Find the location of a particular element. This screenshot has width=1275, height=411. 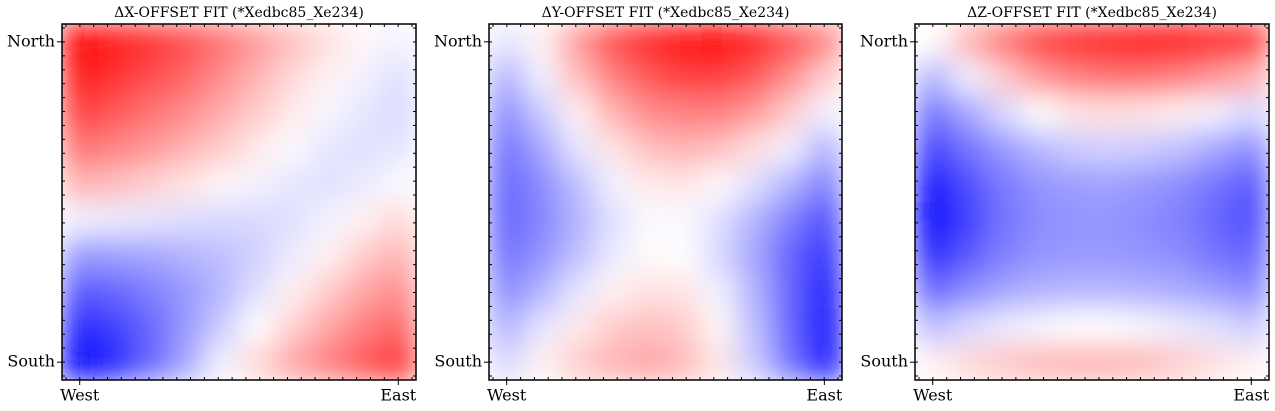

y-tick-label: North is located at coordinates (458, 40).